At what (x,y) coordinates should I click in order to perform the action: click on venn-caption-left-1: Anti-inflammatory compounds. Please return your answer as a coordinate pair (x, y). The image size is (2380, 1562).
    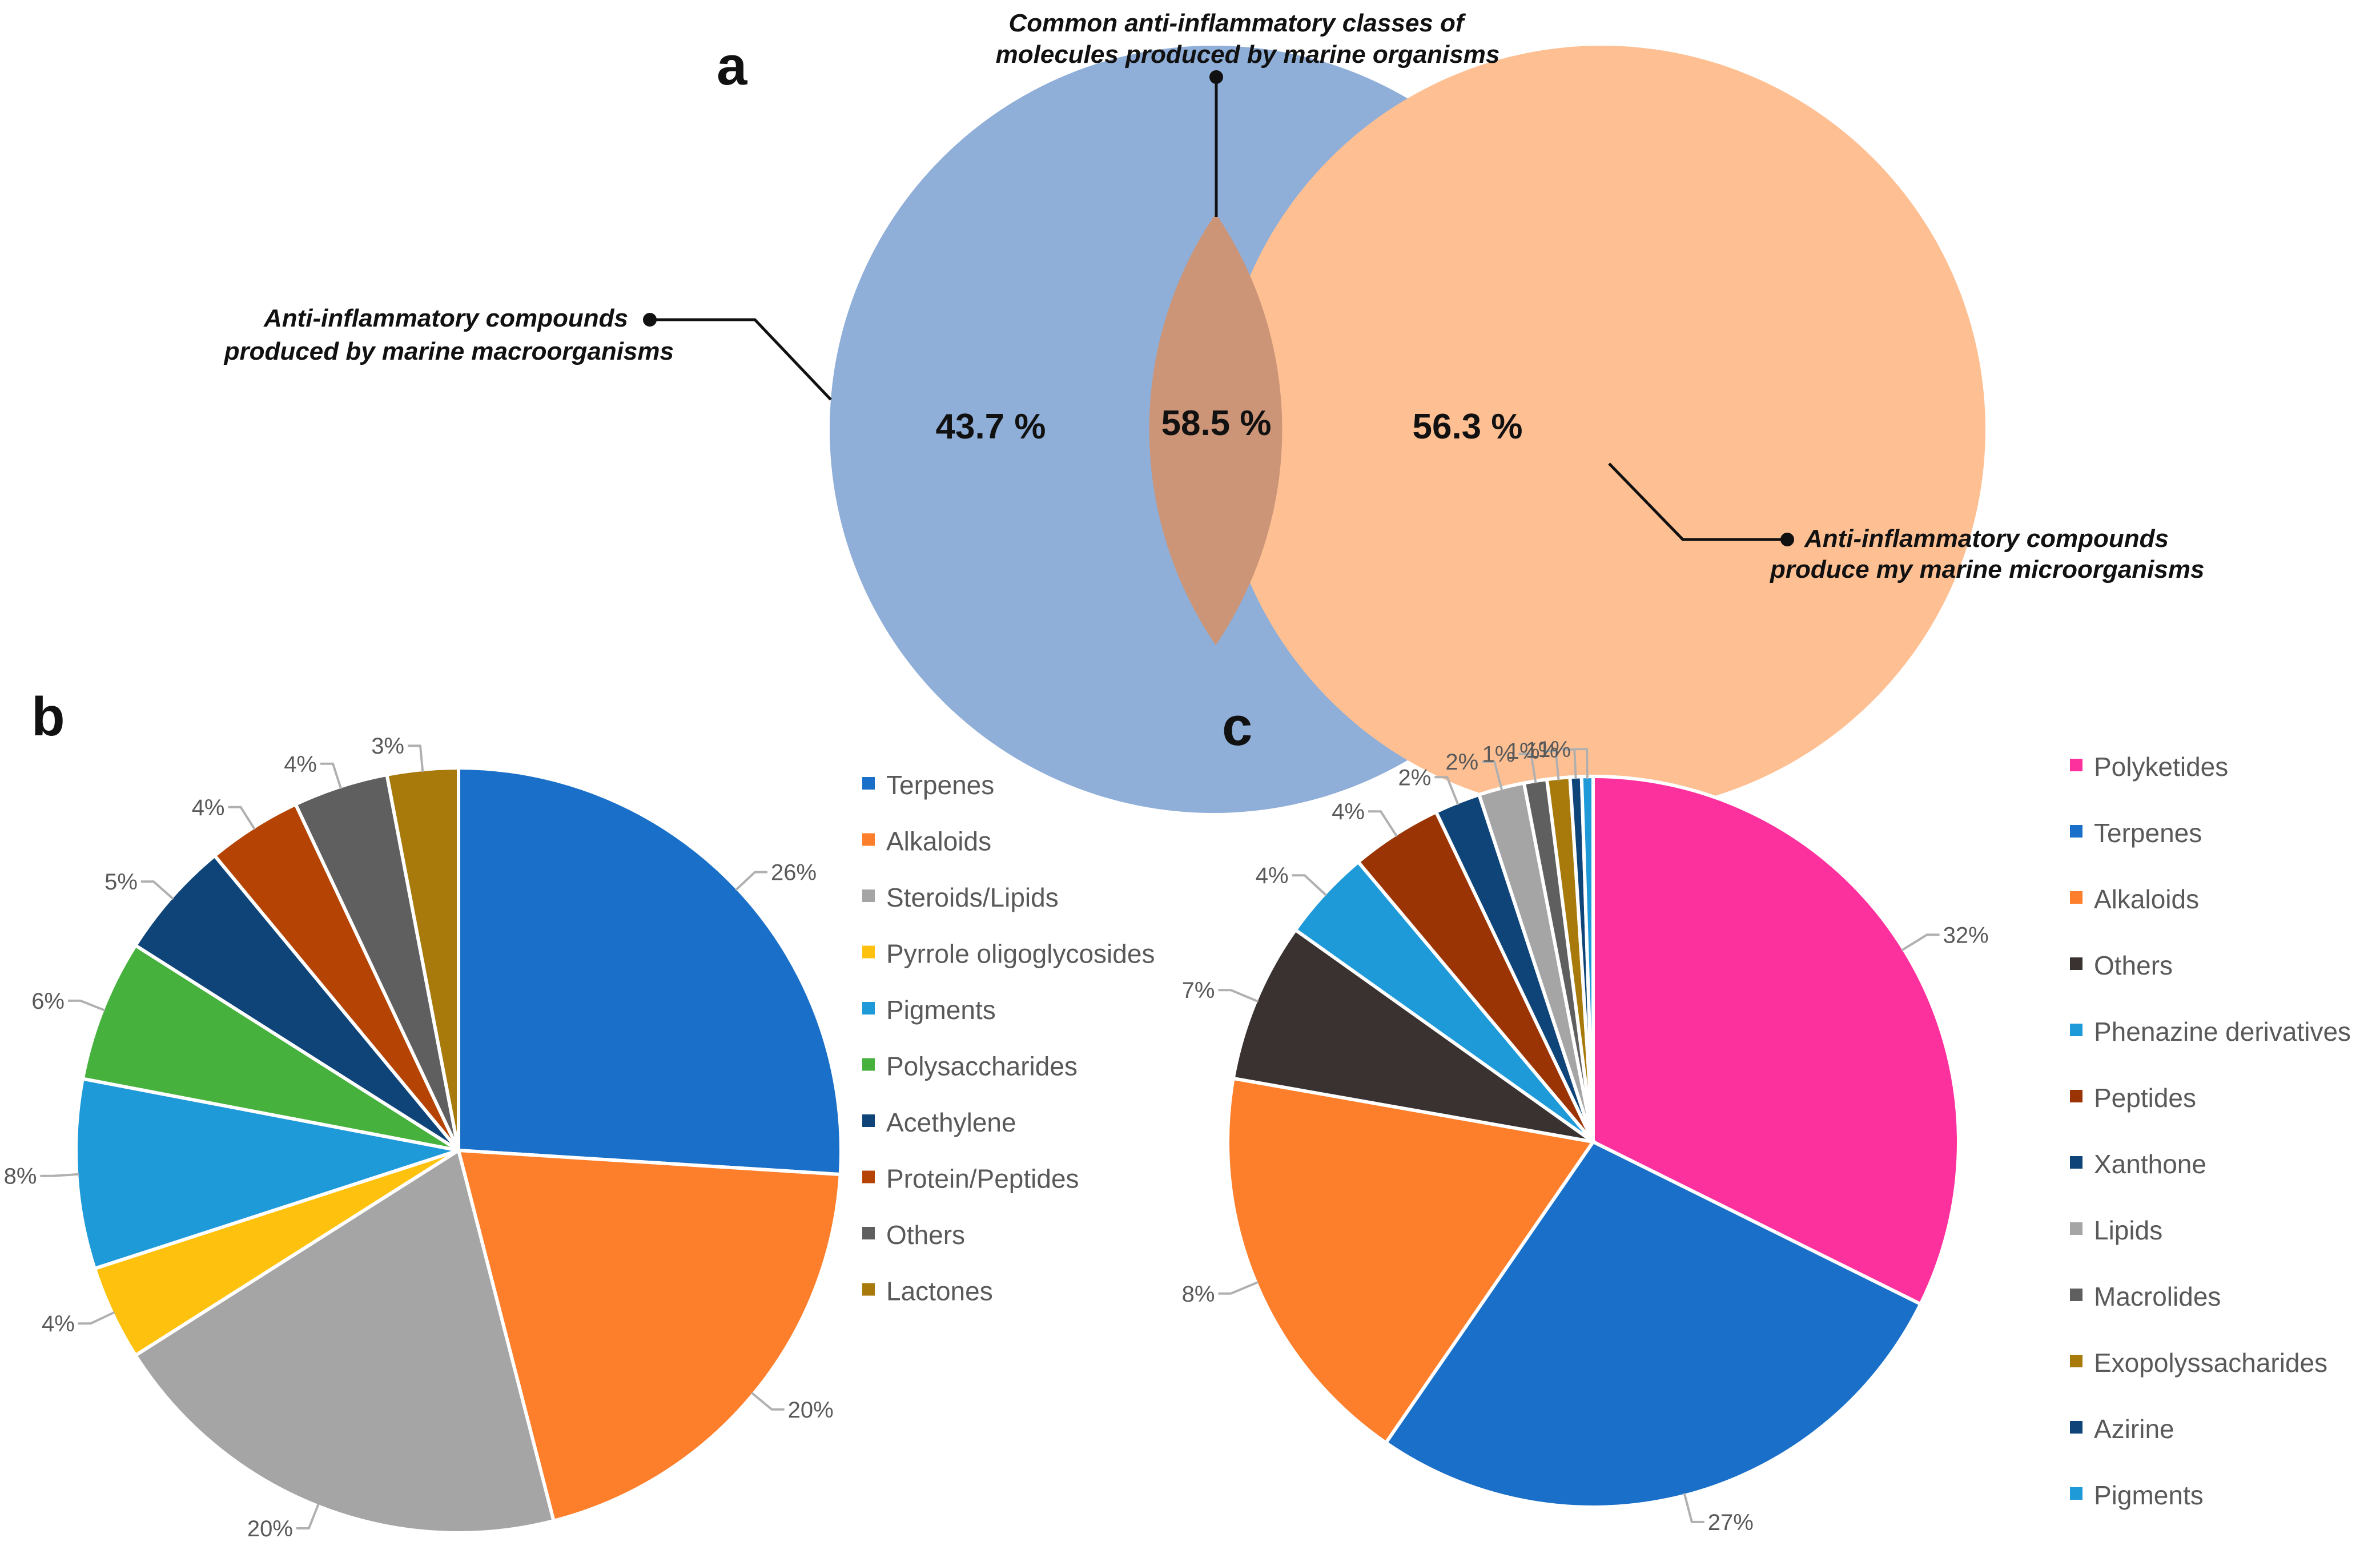
    Looking at the image, I should click on (445, 318).